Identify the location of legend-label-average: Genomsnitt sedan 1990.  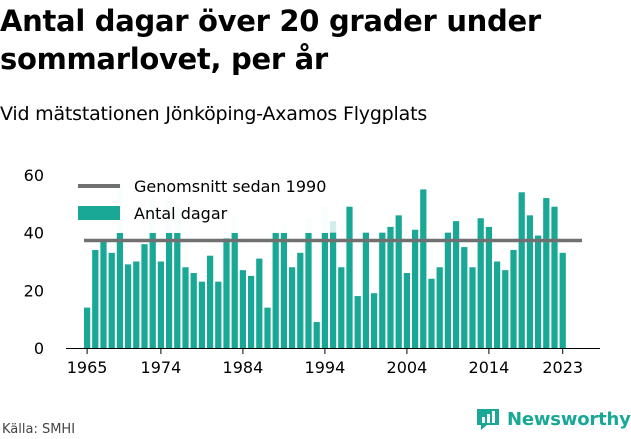
(230, 186).